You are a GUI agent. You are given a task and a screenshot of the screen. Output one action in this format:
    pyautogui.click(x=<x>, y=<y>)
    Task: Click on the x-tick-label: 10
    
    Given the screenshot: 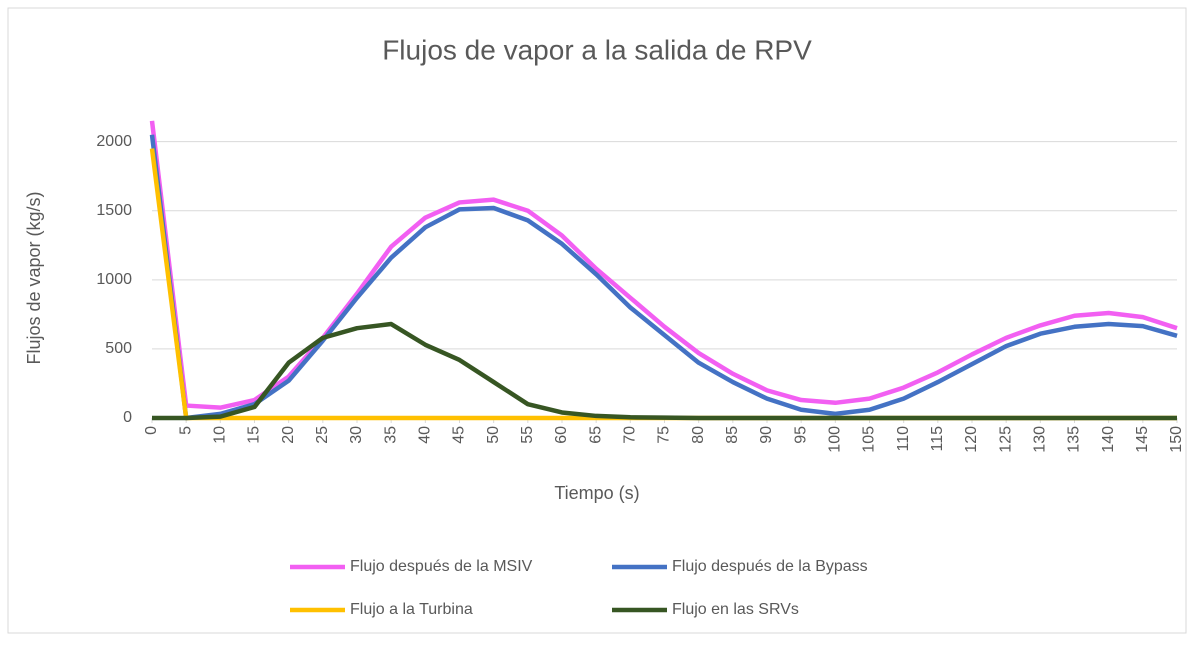 What is the action you would take?
    pyautogui.click(x=220, y=435)
    